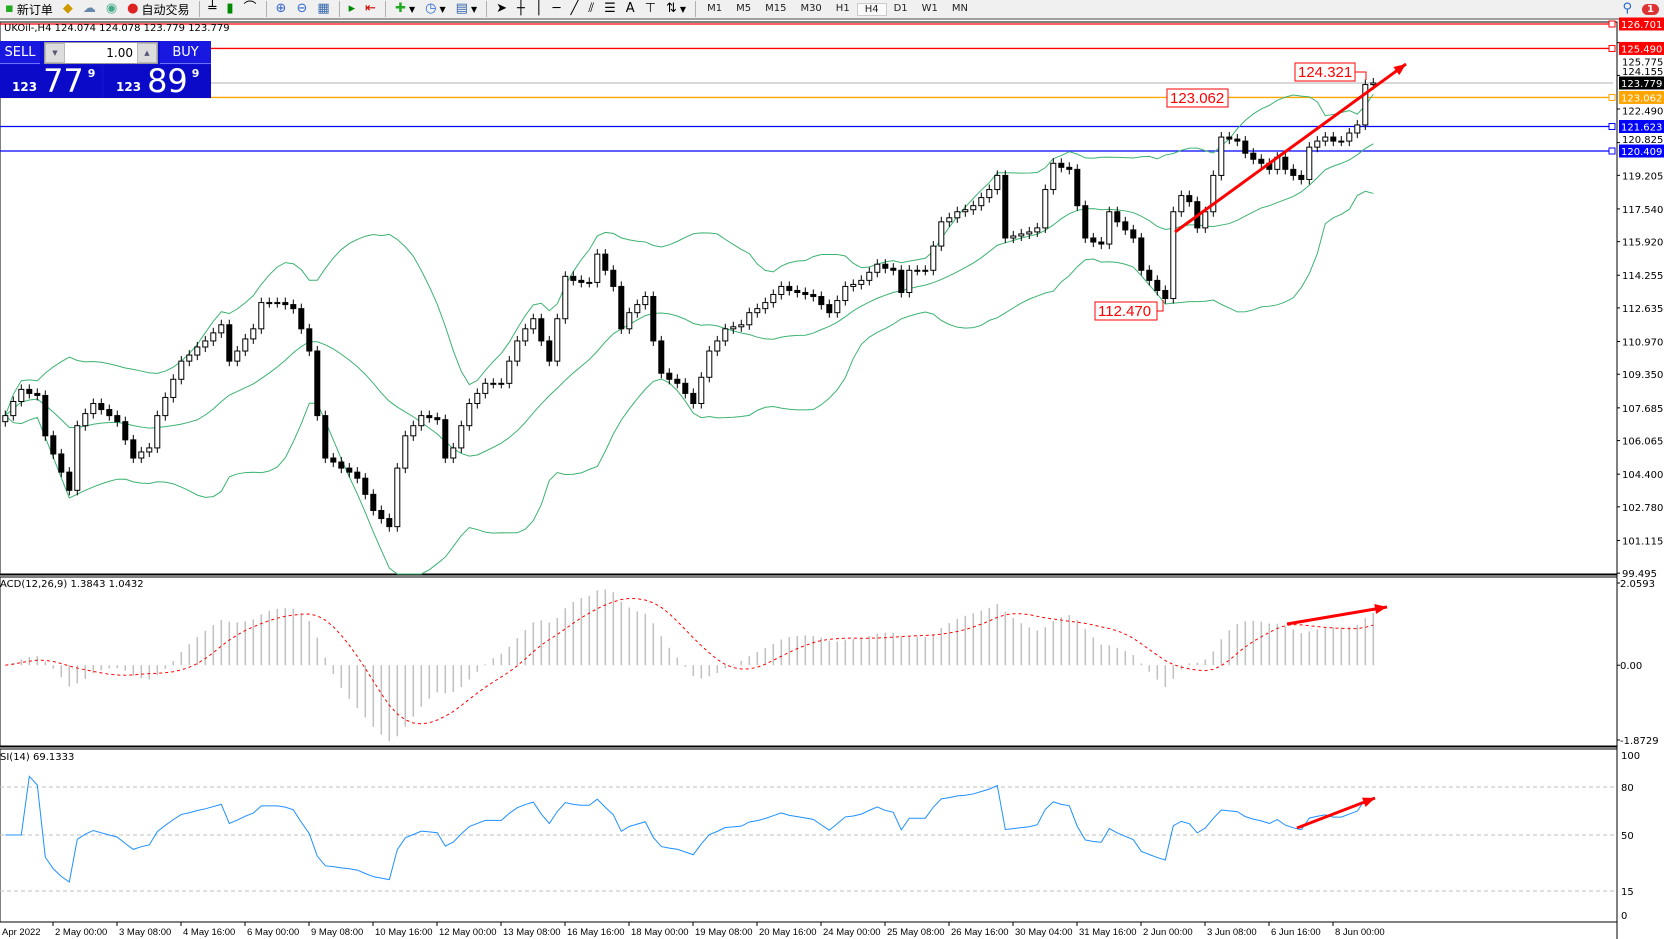 This screenshot has width=1664, height=939. I want to click on notifications-button: 1, so click(1650, 9).